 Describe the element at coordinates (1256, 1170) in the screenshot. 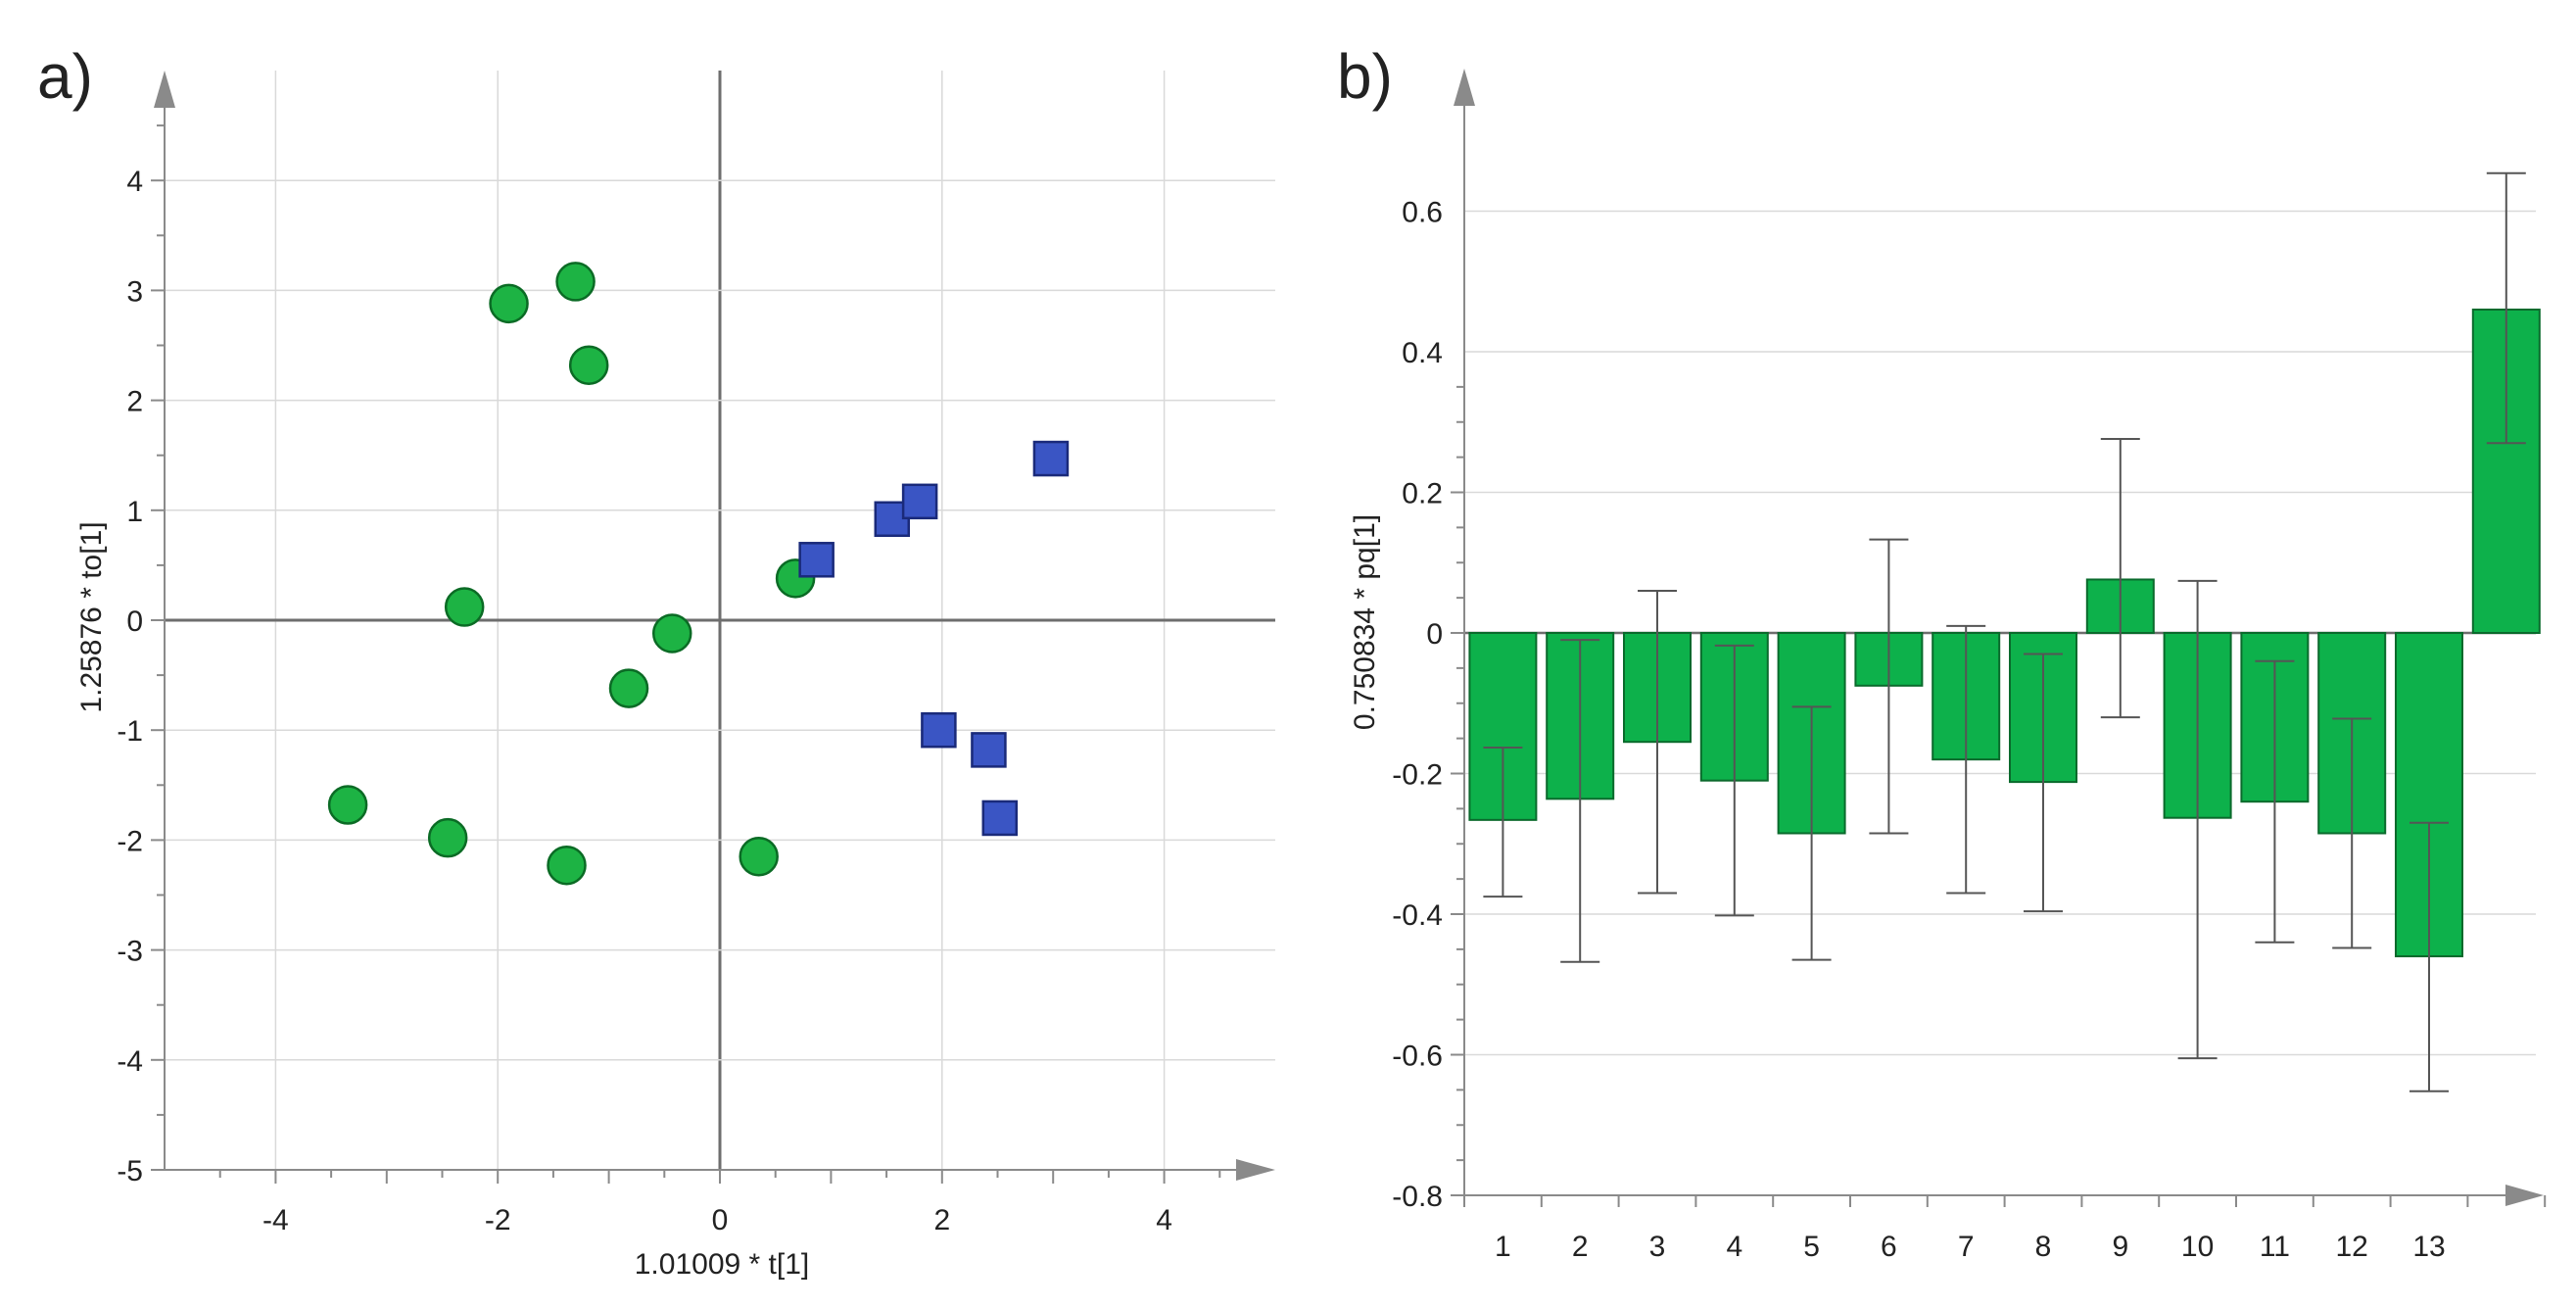

I see `scatter-x-axis-arrow` at that location.